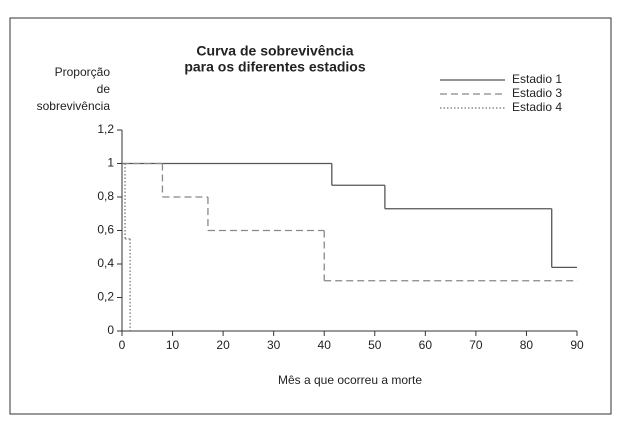  What do you see at coordinates (375, 345) in the screenshot?
I see `x-tick-label: 50` at bounding box center [375, 345].